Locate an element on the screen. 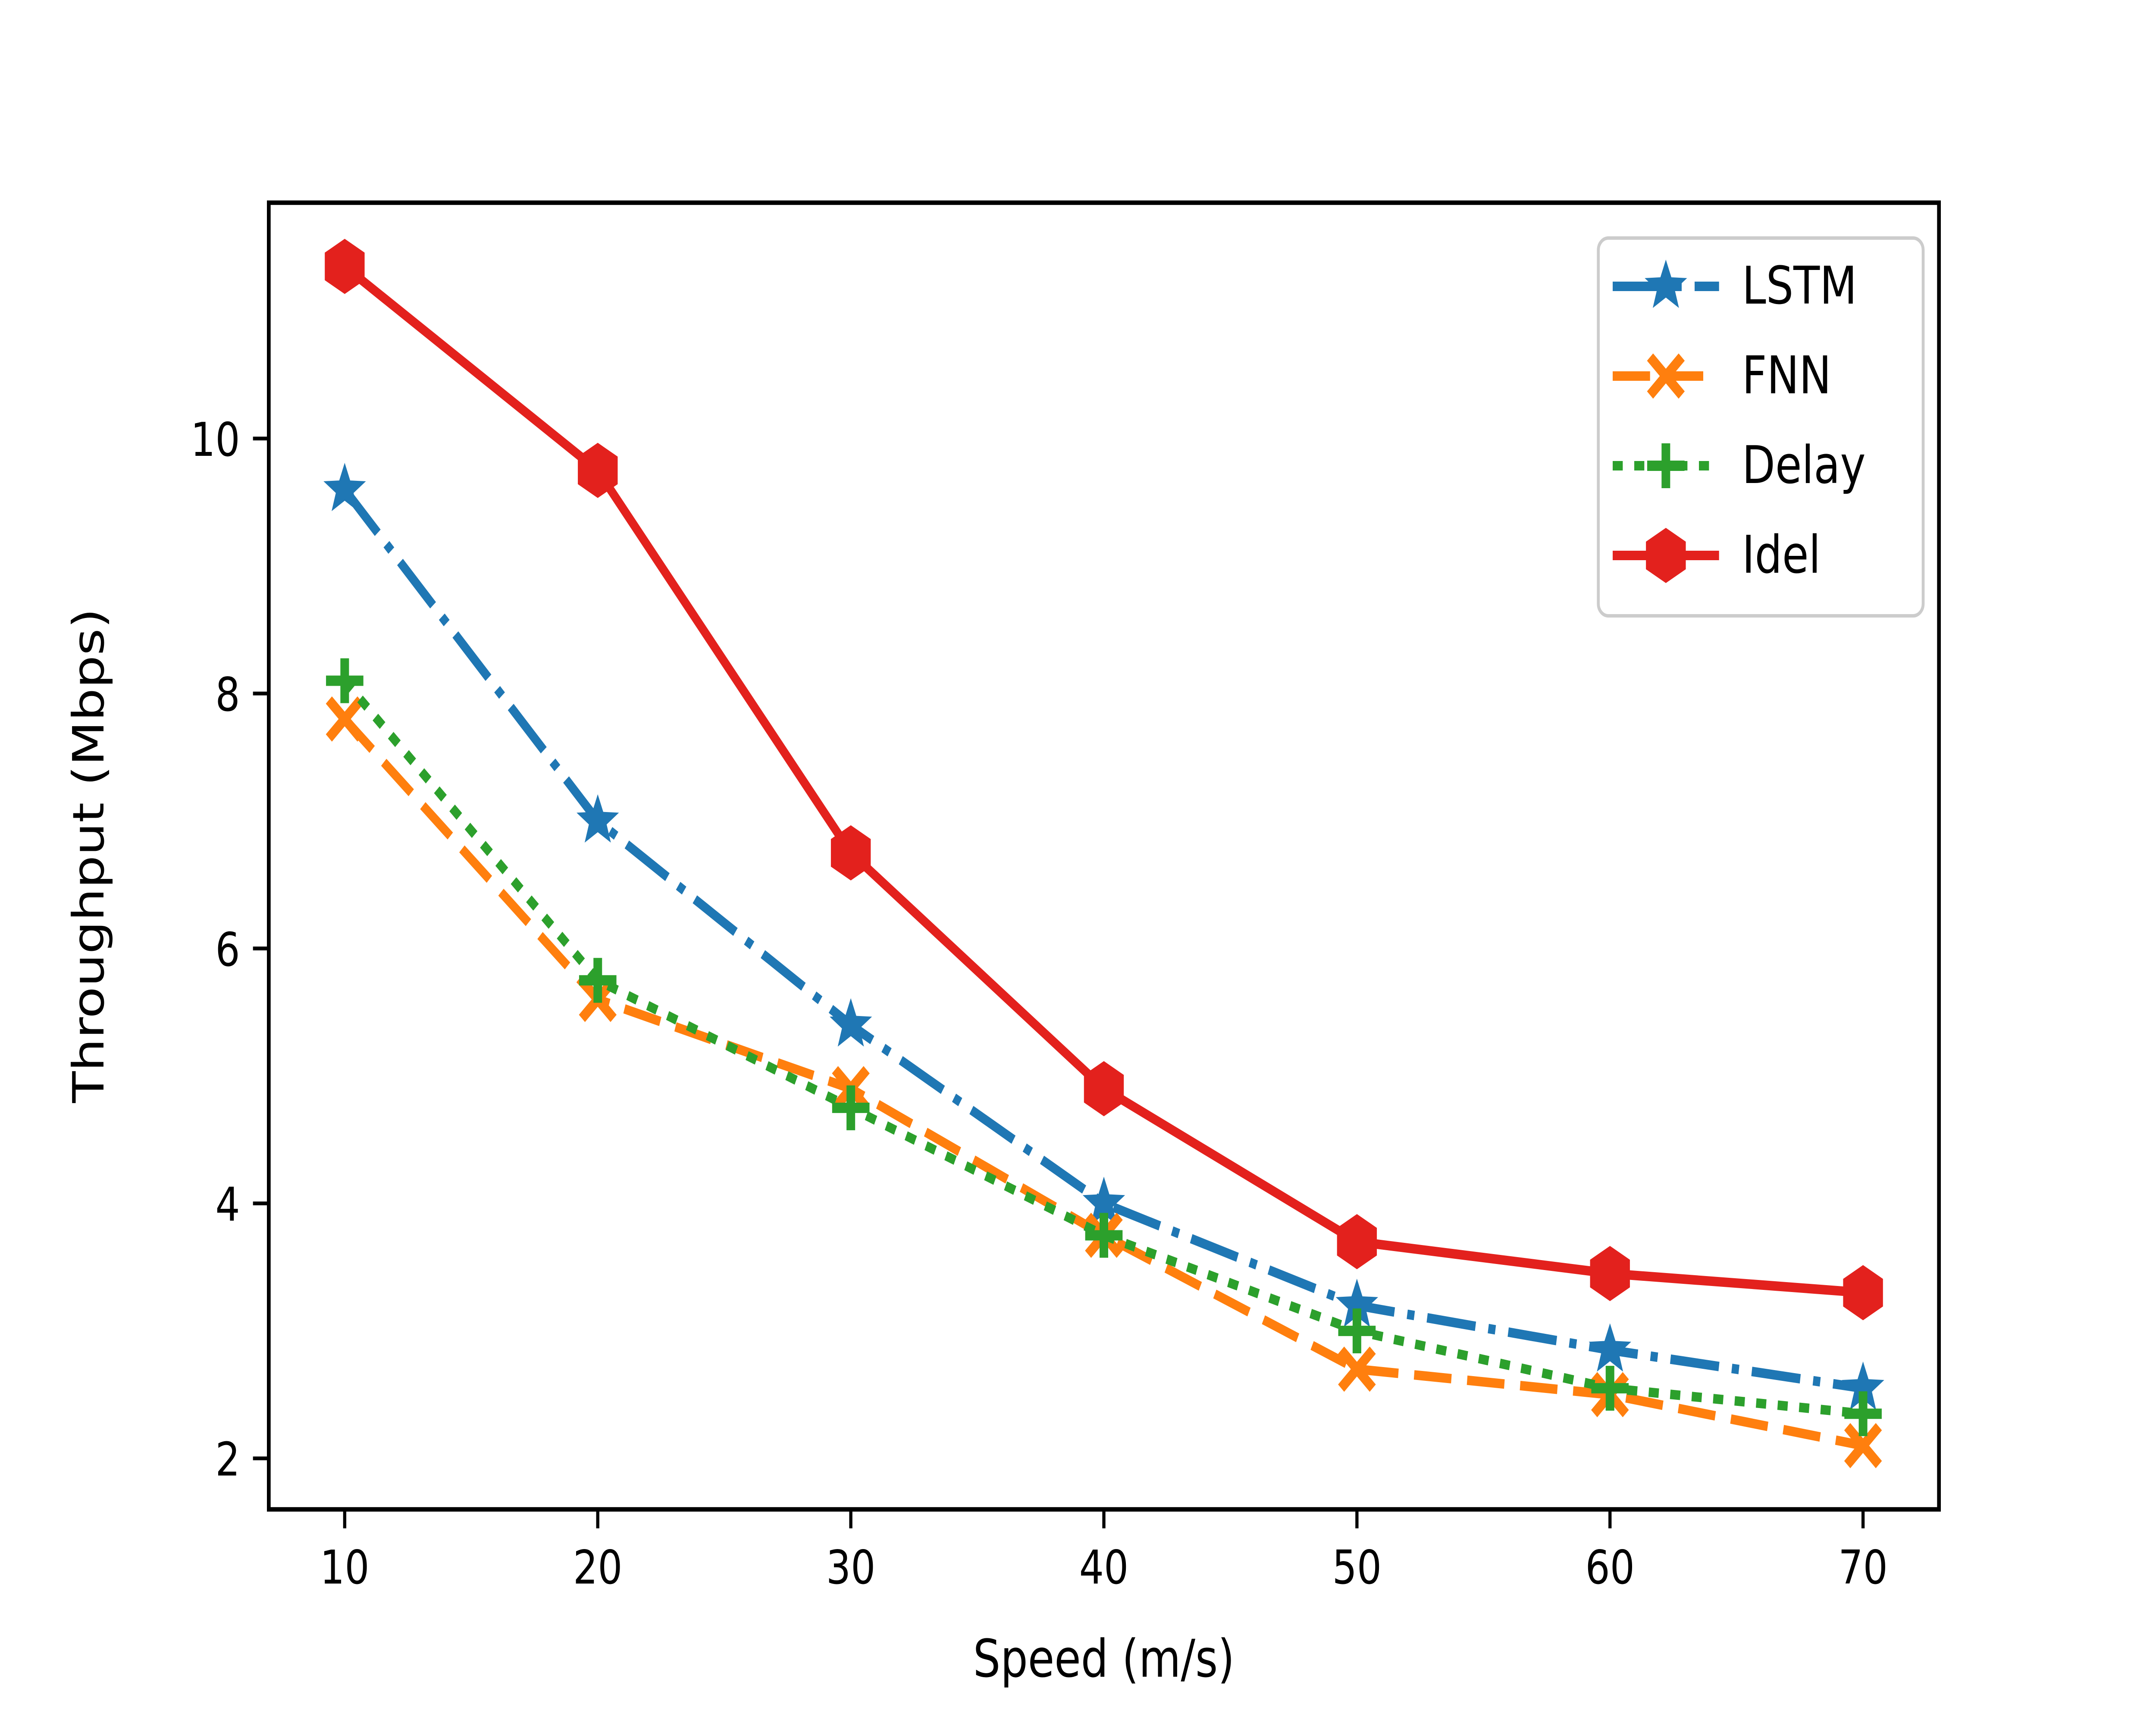 This screenshot has height=1725, width=2156. legend-frame is located at coordinates (1761, 427).